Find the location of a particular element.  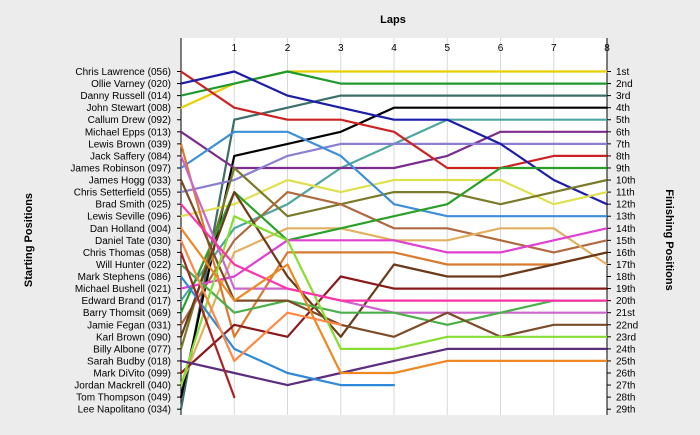

right-axis-title: Finishing Positions is located at coordinates (669, 239).